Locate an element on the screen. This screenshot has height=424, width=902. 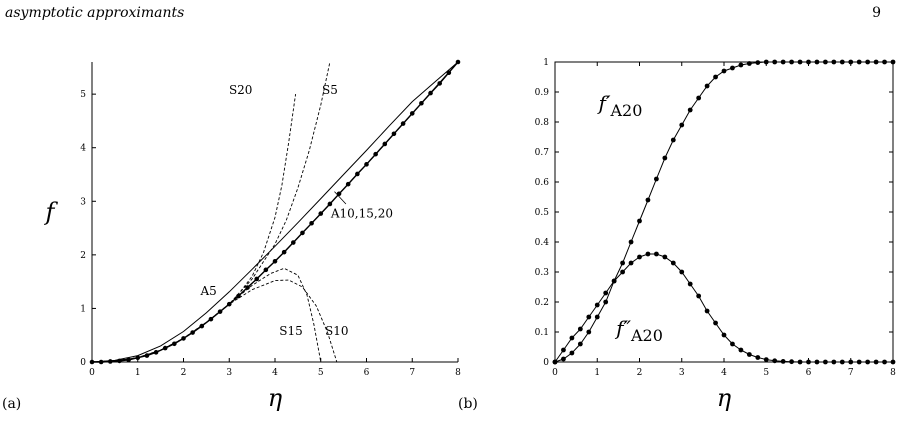
series-line-s20 is located at coordinates (194, 228).